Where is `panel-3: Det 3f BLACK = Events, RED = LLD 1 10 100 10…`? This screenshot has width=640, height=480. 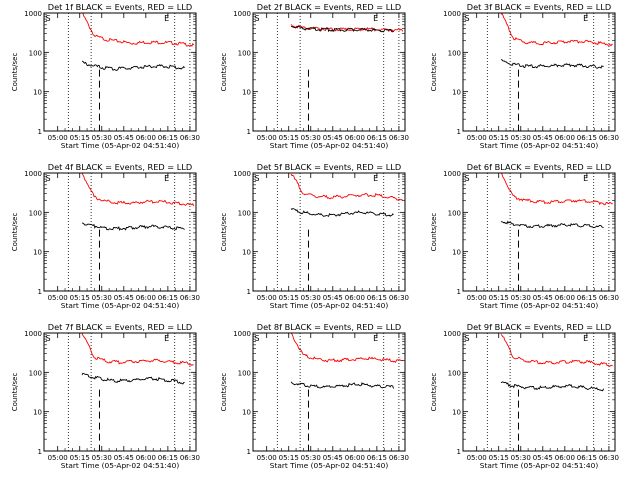 panel-3: Det 3f BLACK = Events, RED = LLD 1 10 100 10… is located at coordinates (524, 76).